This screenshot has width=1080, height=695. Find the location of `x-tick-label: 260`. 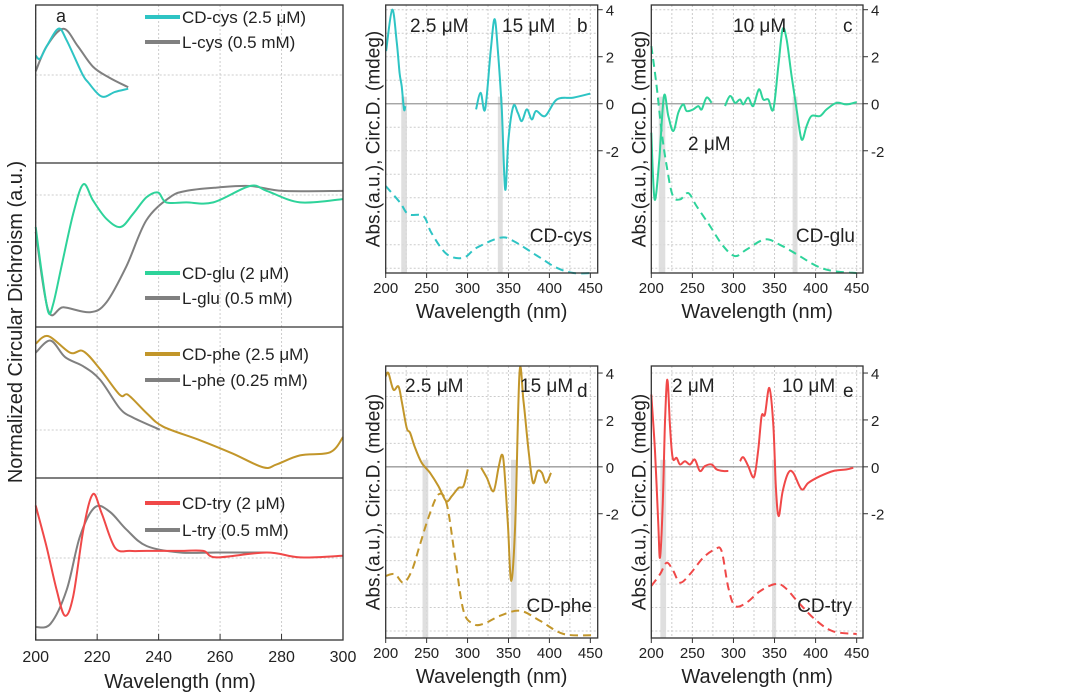

x-tick-label: 260 is located at coordinates (220, 657).